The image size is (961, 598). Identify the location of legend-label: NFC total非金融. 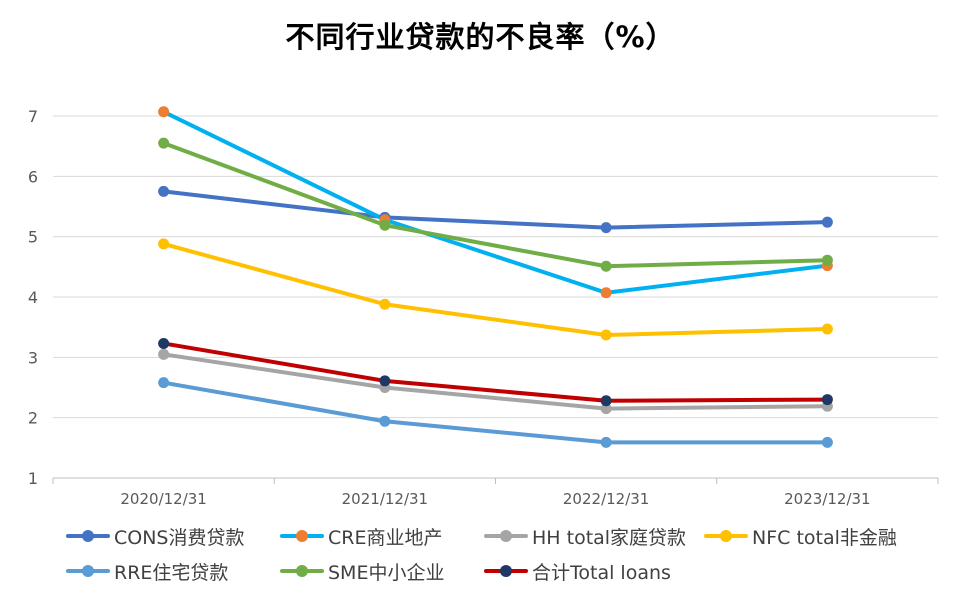
(824, 537).